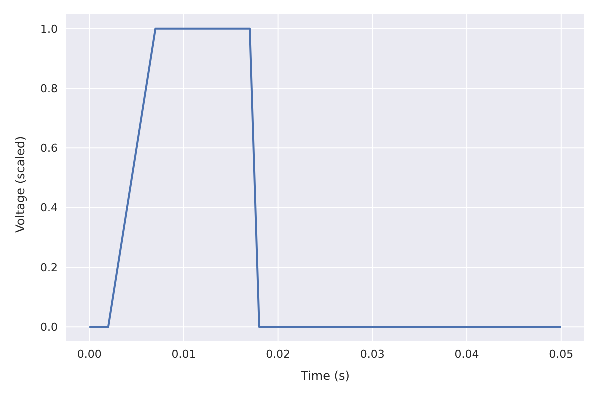 Image resolution: width=600 pixels, height=400 pixels. Describe the element at coordinates (20, 184) in the screenshot. I see `y-axis-title: Voltage (scaled)` at that location.